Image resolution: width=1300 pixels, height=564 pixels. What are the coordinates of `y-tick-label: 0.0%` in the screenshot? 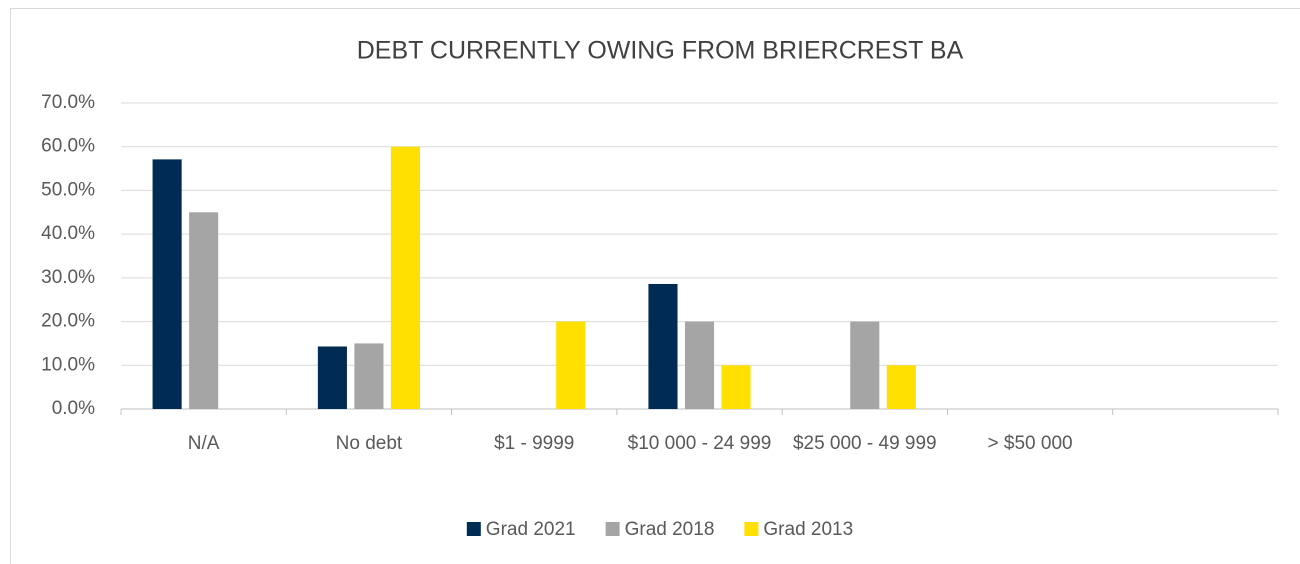 It's located at (73, 408).